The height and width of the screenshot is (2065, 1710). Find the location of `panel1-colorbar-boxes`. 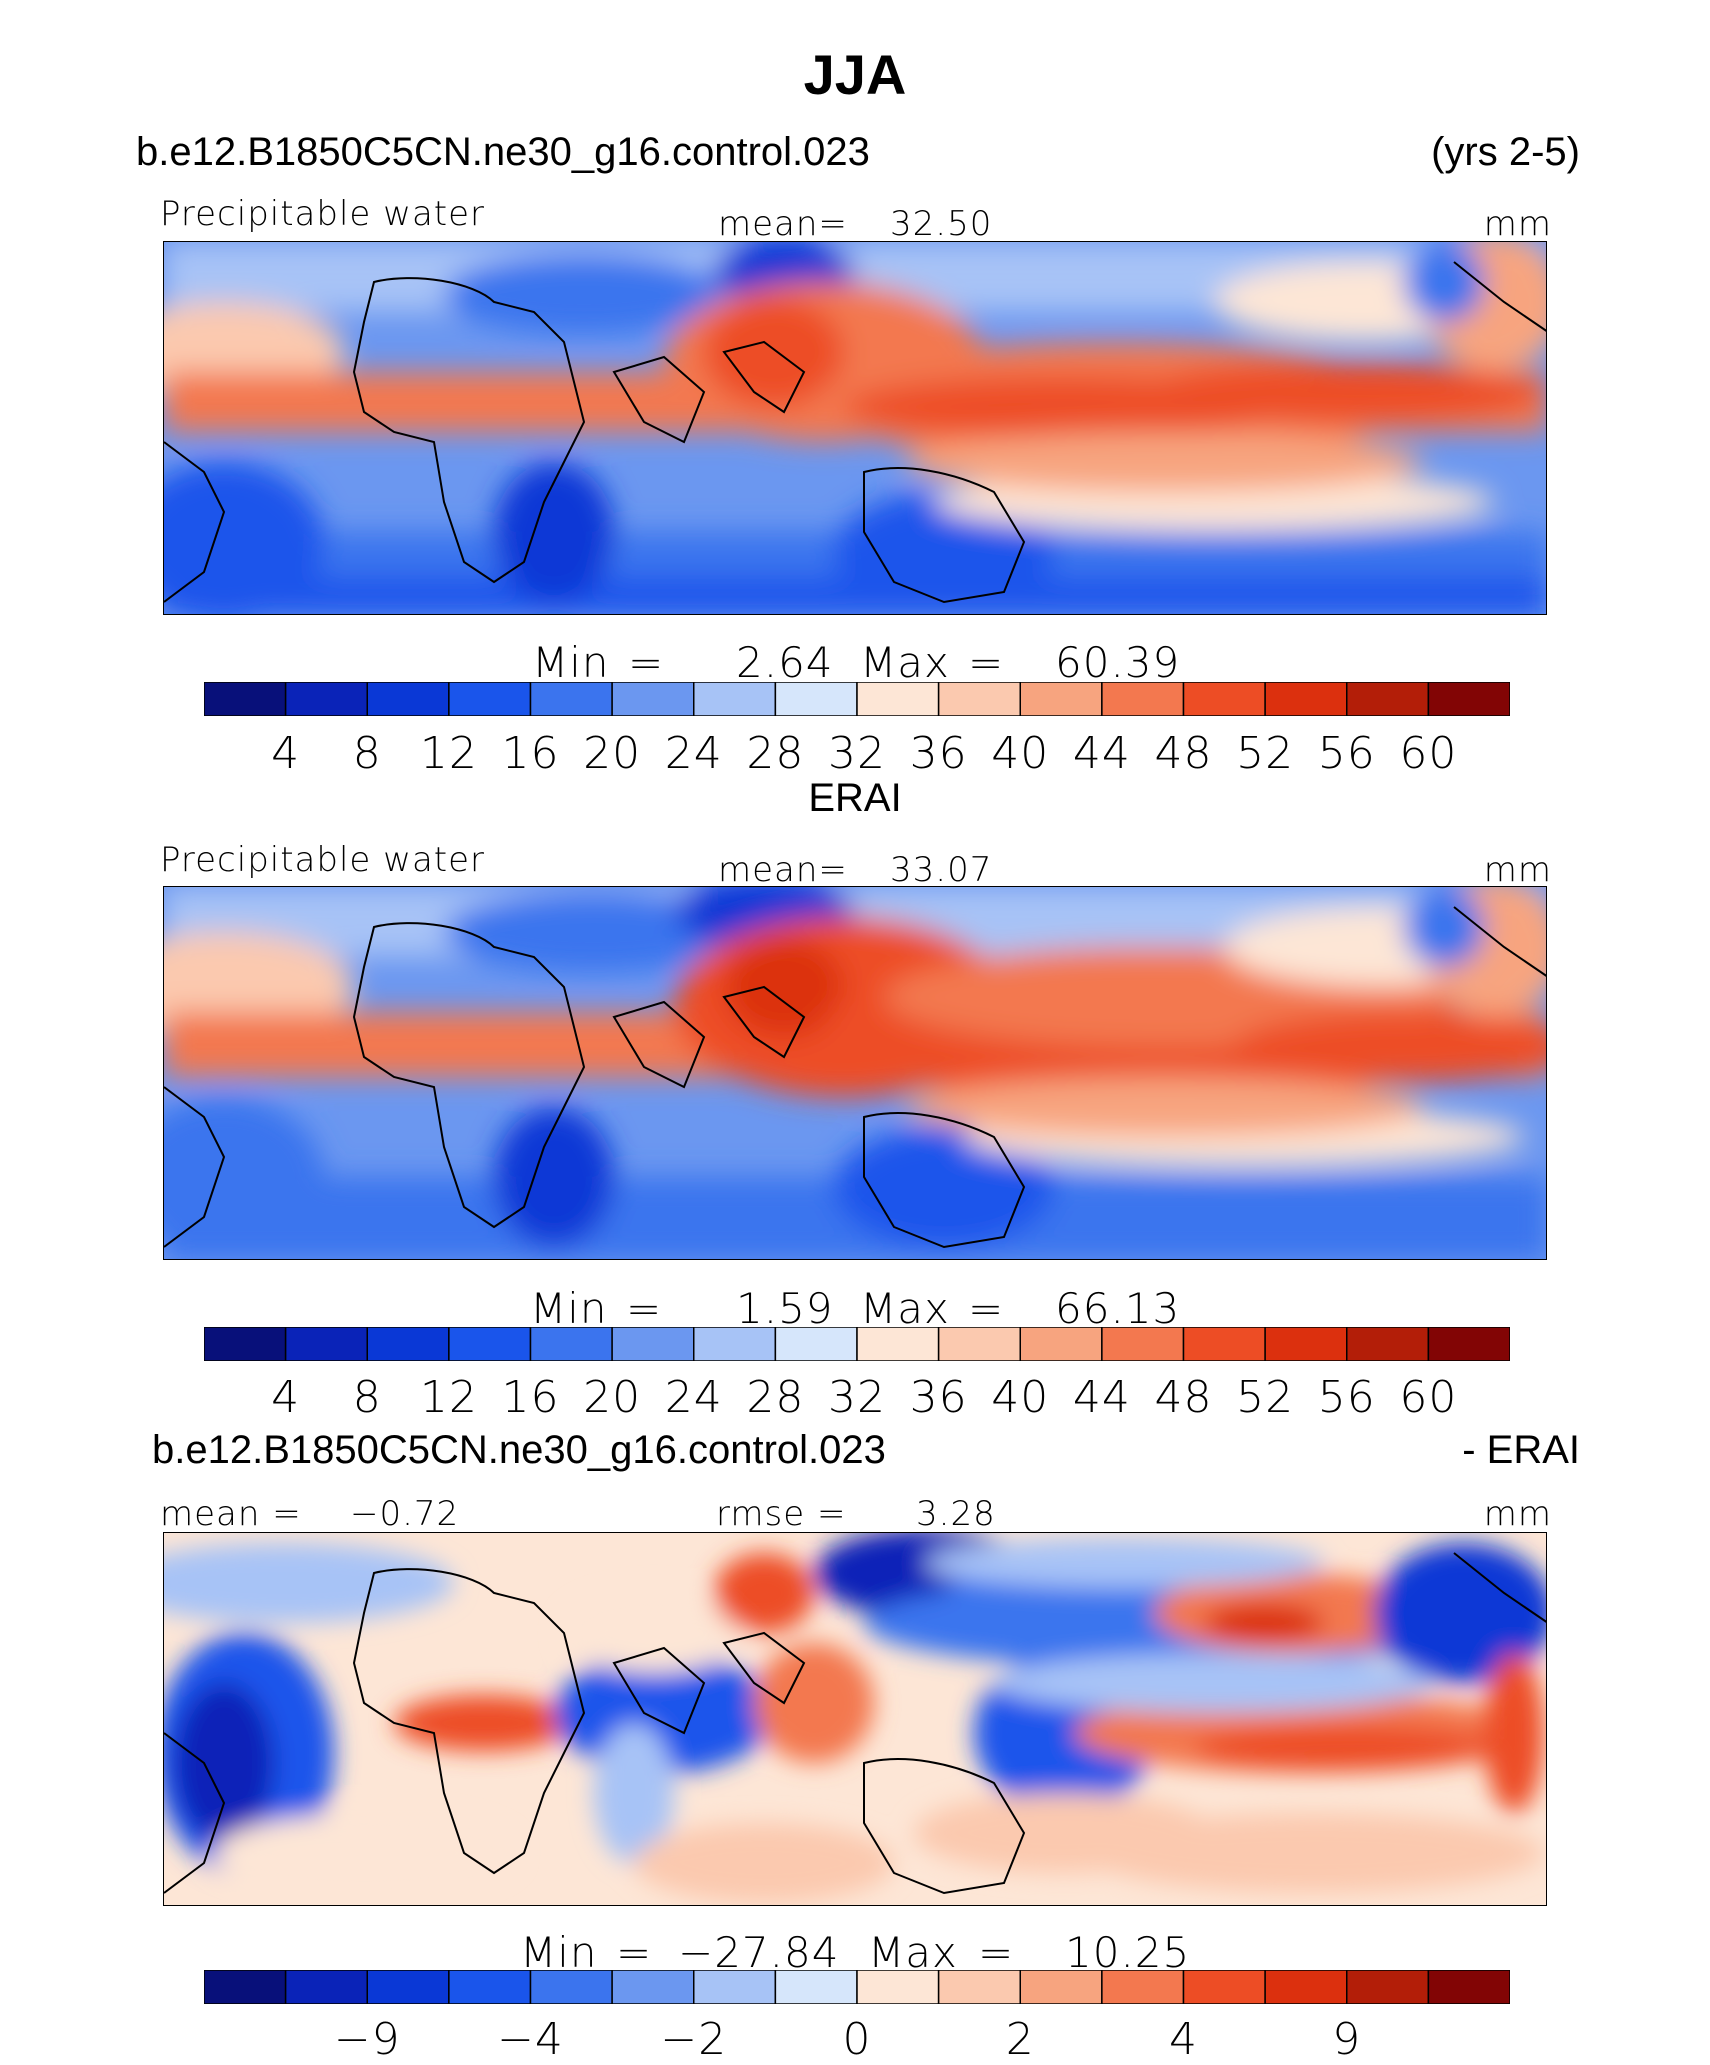

panel1-colorbar-boxes is located at coordinates (857, 699).